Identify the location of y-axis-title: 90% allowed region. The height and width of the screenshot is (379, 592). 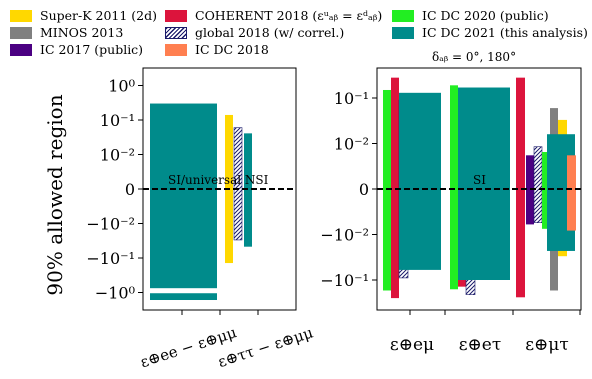
(55, 194).